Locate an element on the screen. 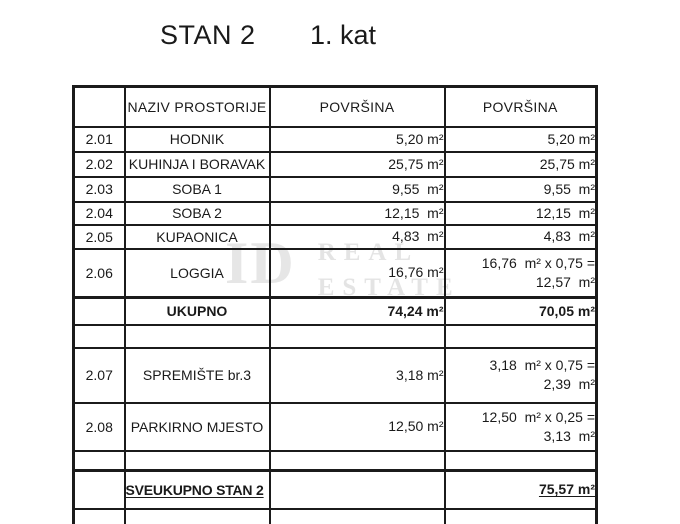 The height and width of the screenshot is (524, 680). area-value: 9,55 m² is located at coordinates (357, 189).